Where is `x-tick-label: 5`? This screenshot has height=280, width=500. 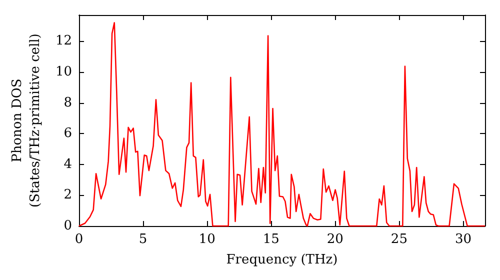 x-tick-label: 5 is located at coordinates (143, 239).